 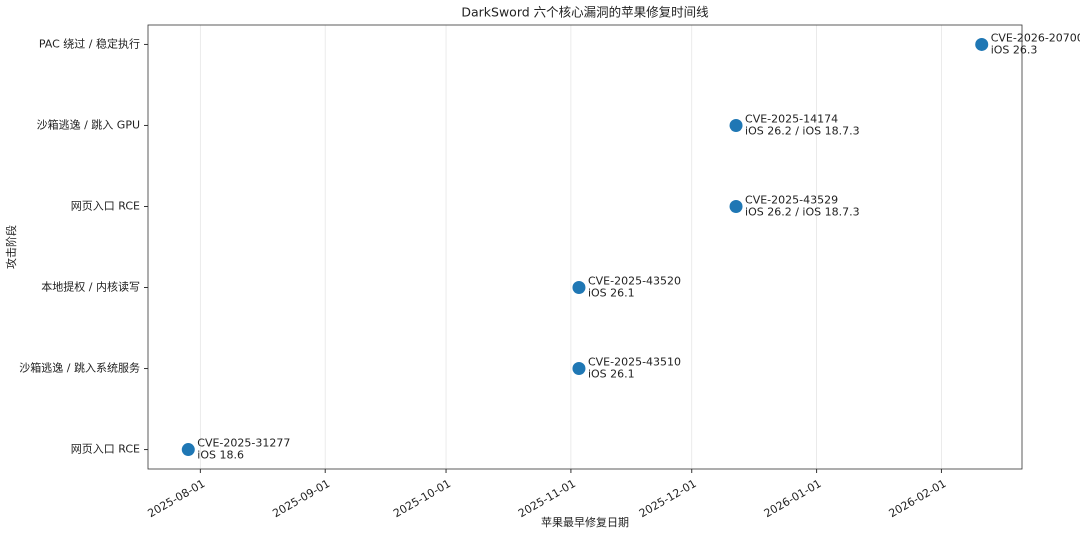 I want to click on point-annotation: CVE-2025-43529, so click(x=791, y=199).